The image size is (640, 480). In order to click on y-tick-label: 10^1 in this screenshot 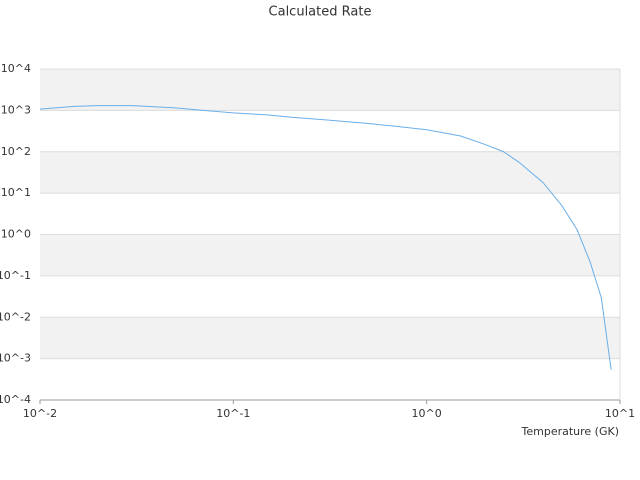, I will do `click(16, 192)`.